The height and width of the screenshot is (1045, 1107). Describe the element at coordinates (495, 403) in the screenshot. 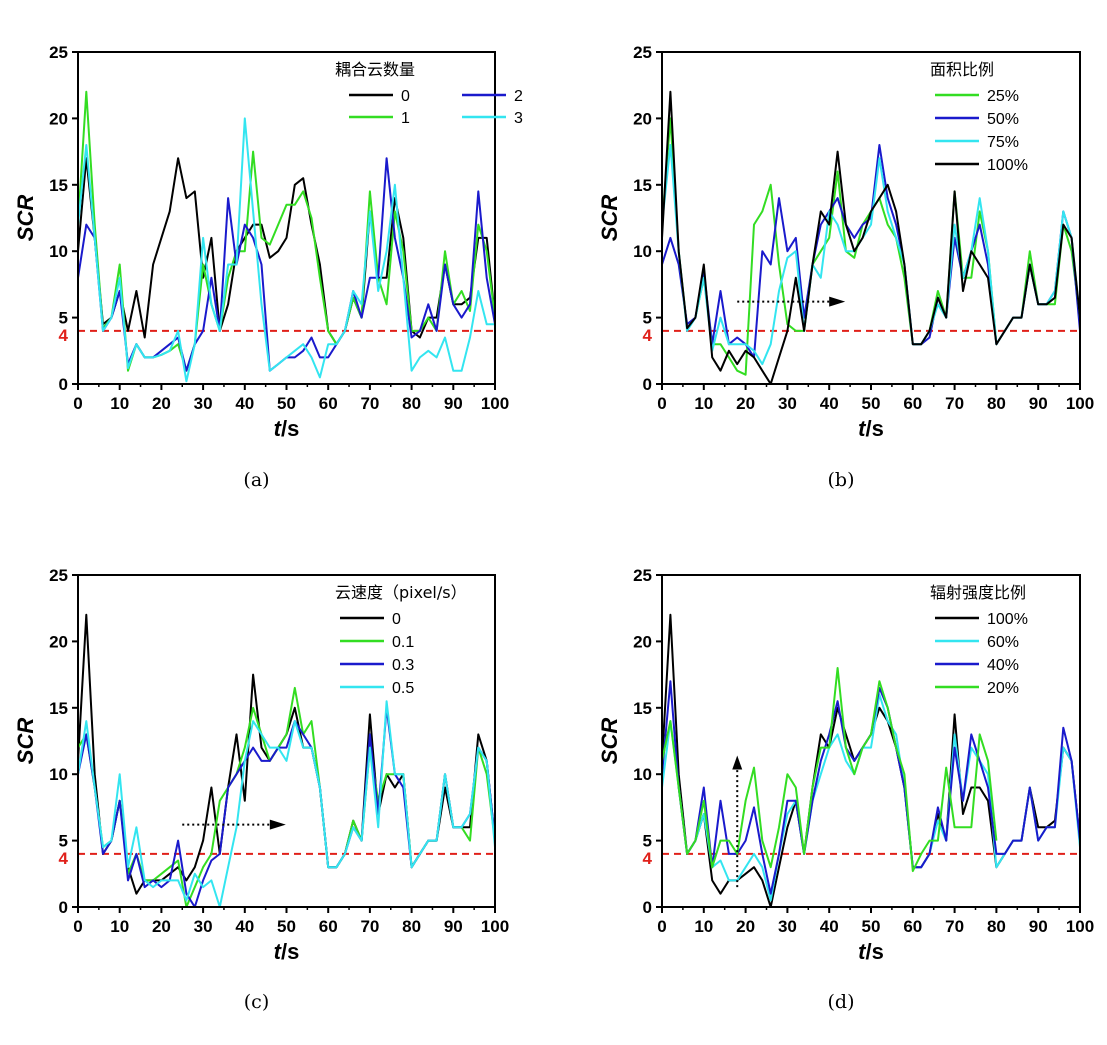

I see `x-tick-label: 100` at that location.